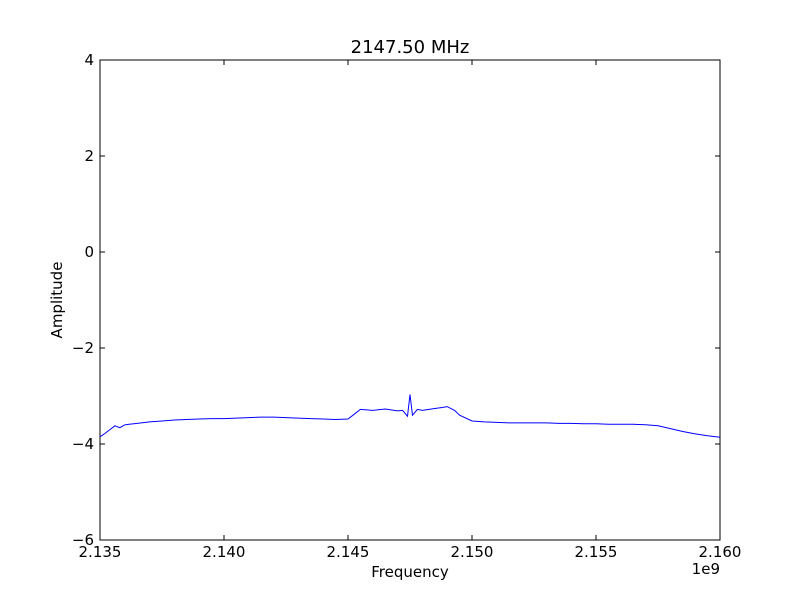  I want to click on y-tick-label: −6, so click(83, 540).